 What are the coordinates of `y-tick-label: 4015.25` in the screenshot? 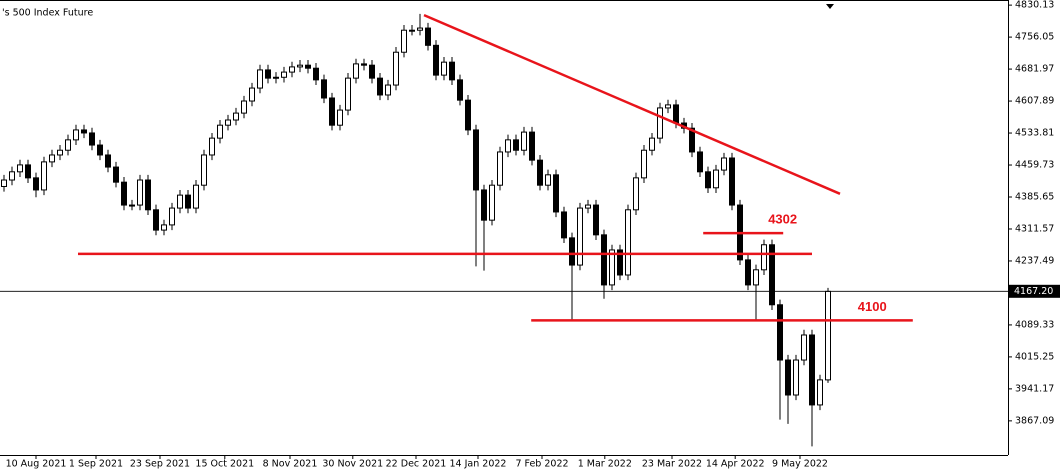 It's located at (1034, 356).